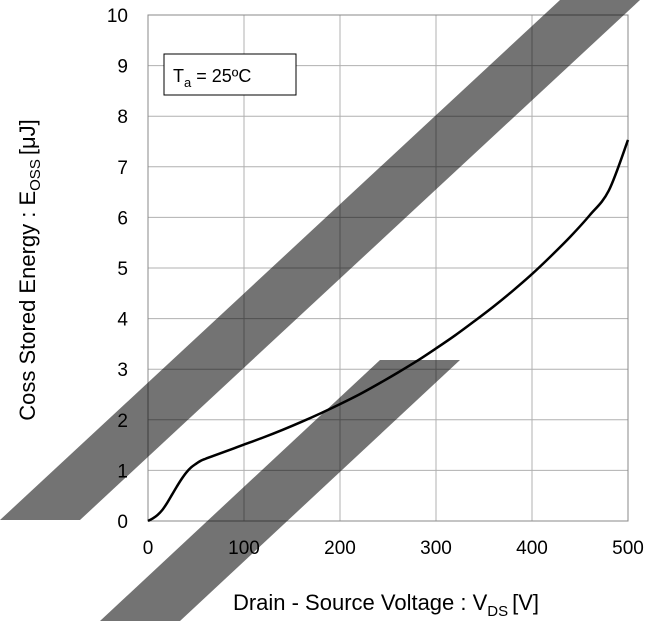 This screenshot has width=660, height=621. I want to click on y-tick-label: 8, so click(122, 117).